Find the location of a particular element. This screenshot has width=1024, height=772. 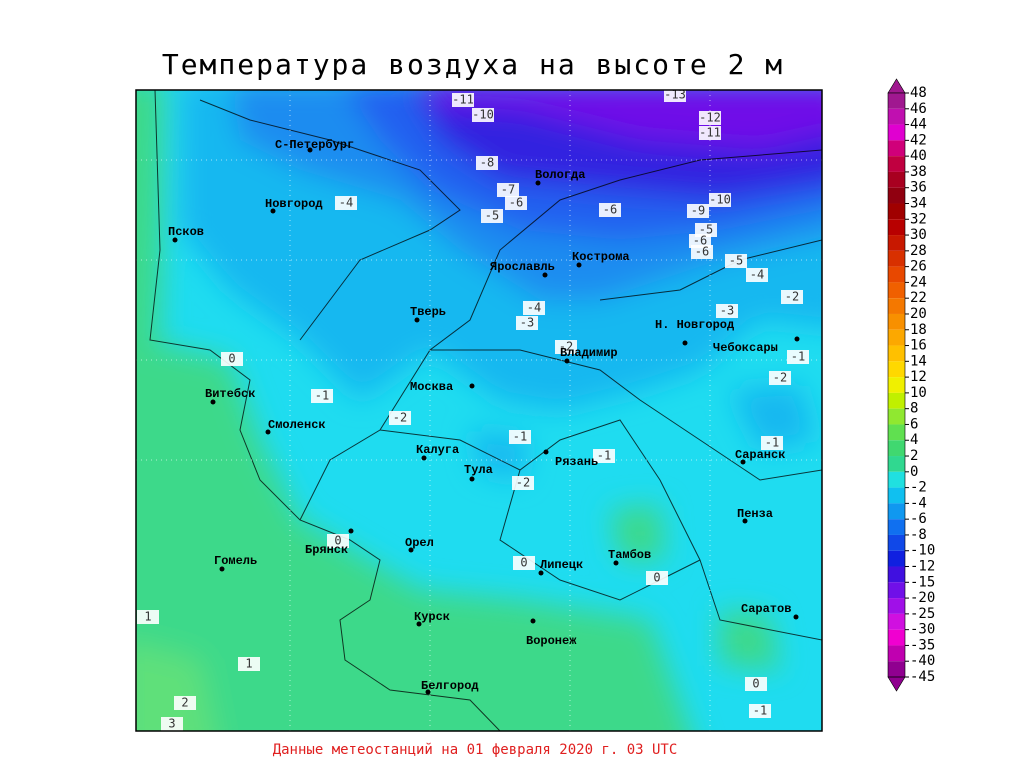

city-label: Н. Новгород is located at coordinates (694, 325).